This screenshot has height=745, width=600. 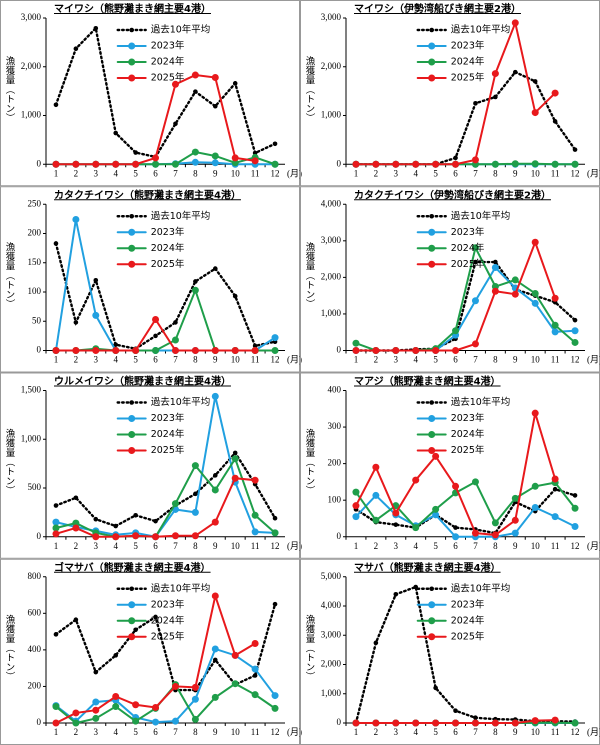 I want to click on panel-border, so click(x=150, y=279).